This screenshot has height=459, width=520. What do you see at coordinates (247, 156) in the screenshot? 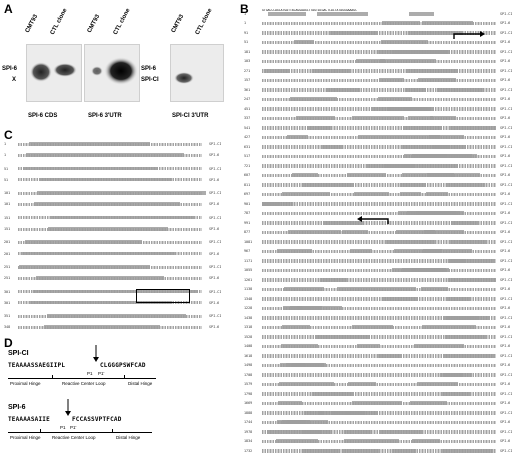
I see `b-row-number: 517` at bounding box center [247, 156].